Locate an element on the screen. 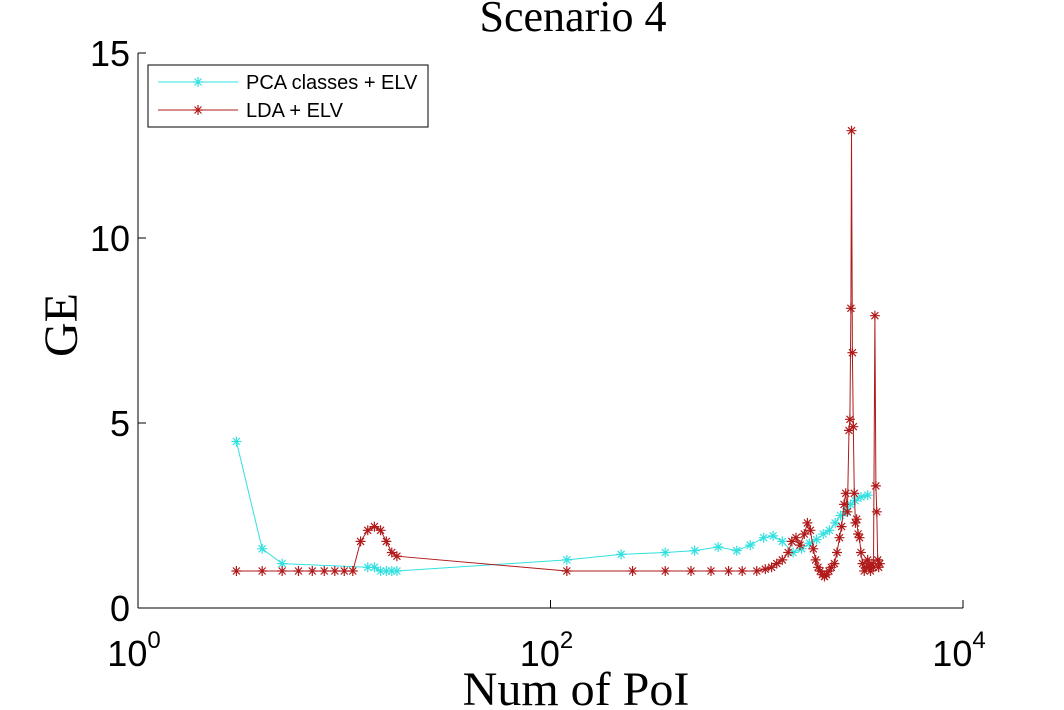 The image size is (1064, 710). y-tick-label: 15 is located at coordinates (110, 53).